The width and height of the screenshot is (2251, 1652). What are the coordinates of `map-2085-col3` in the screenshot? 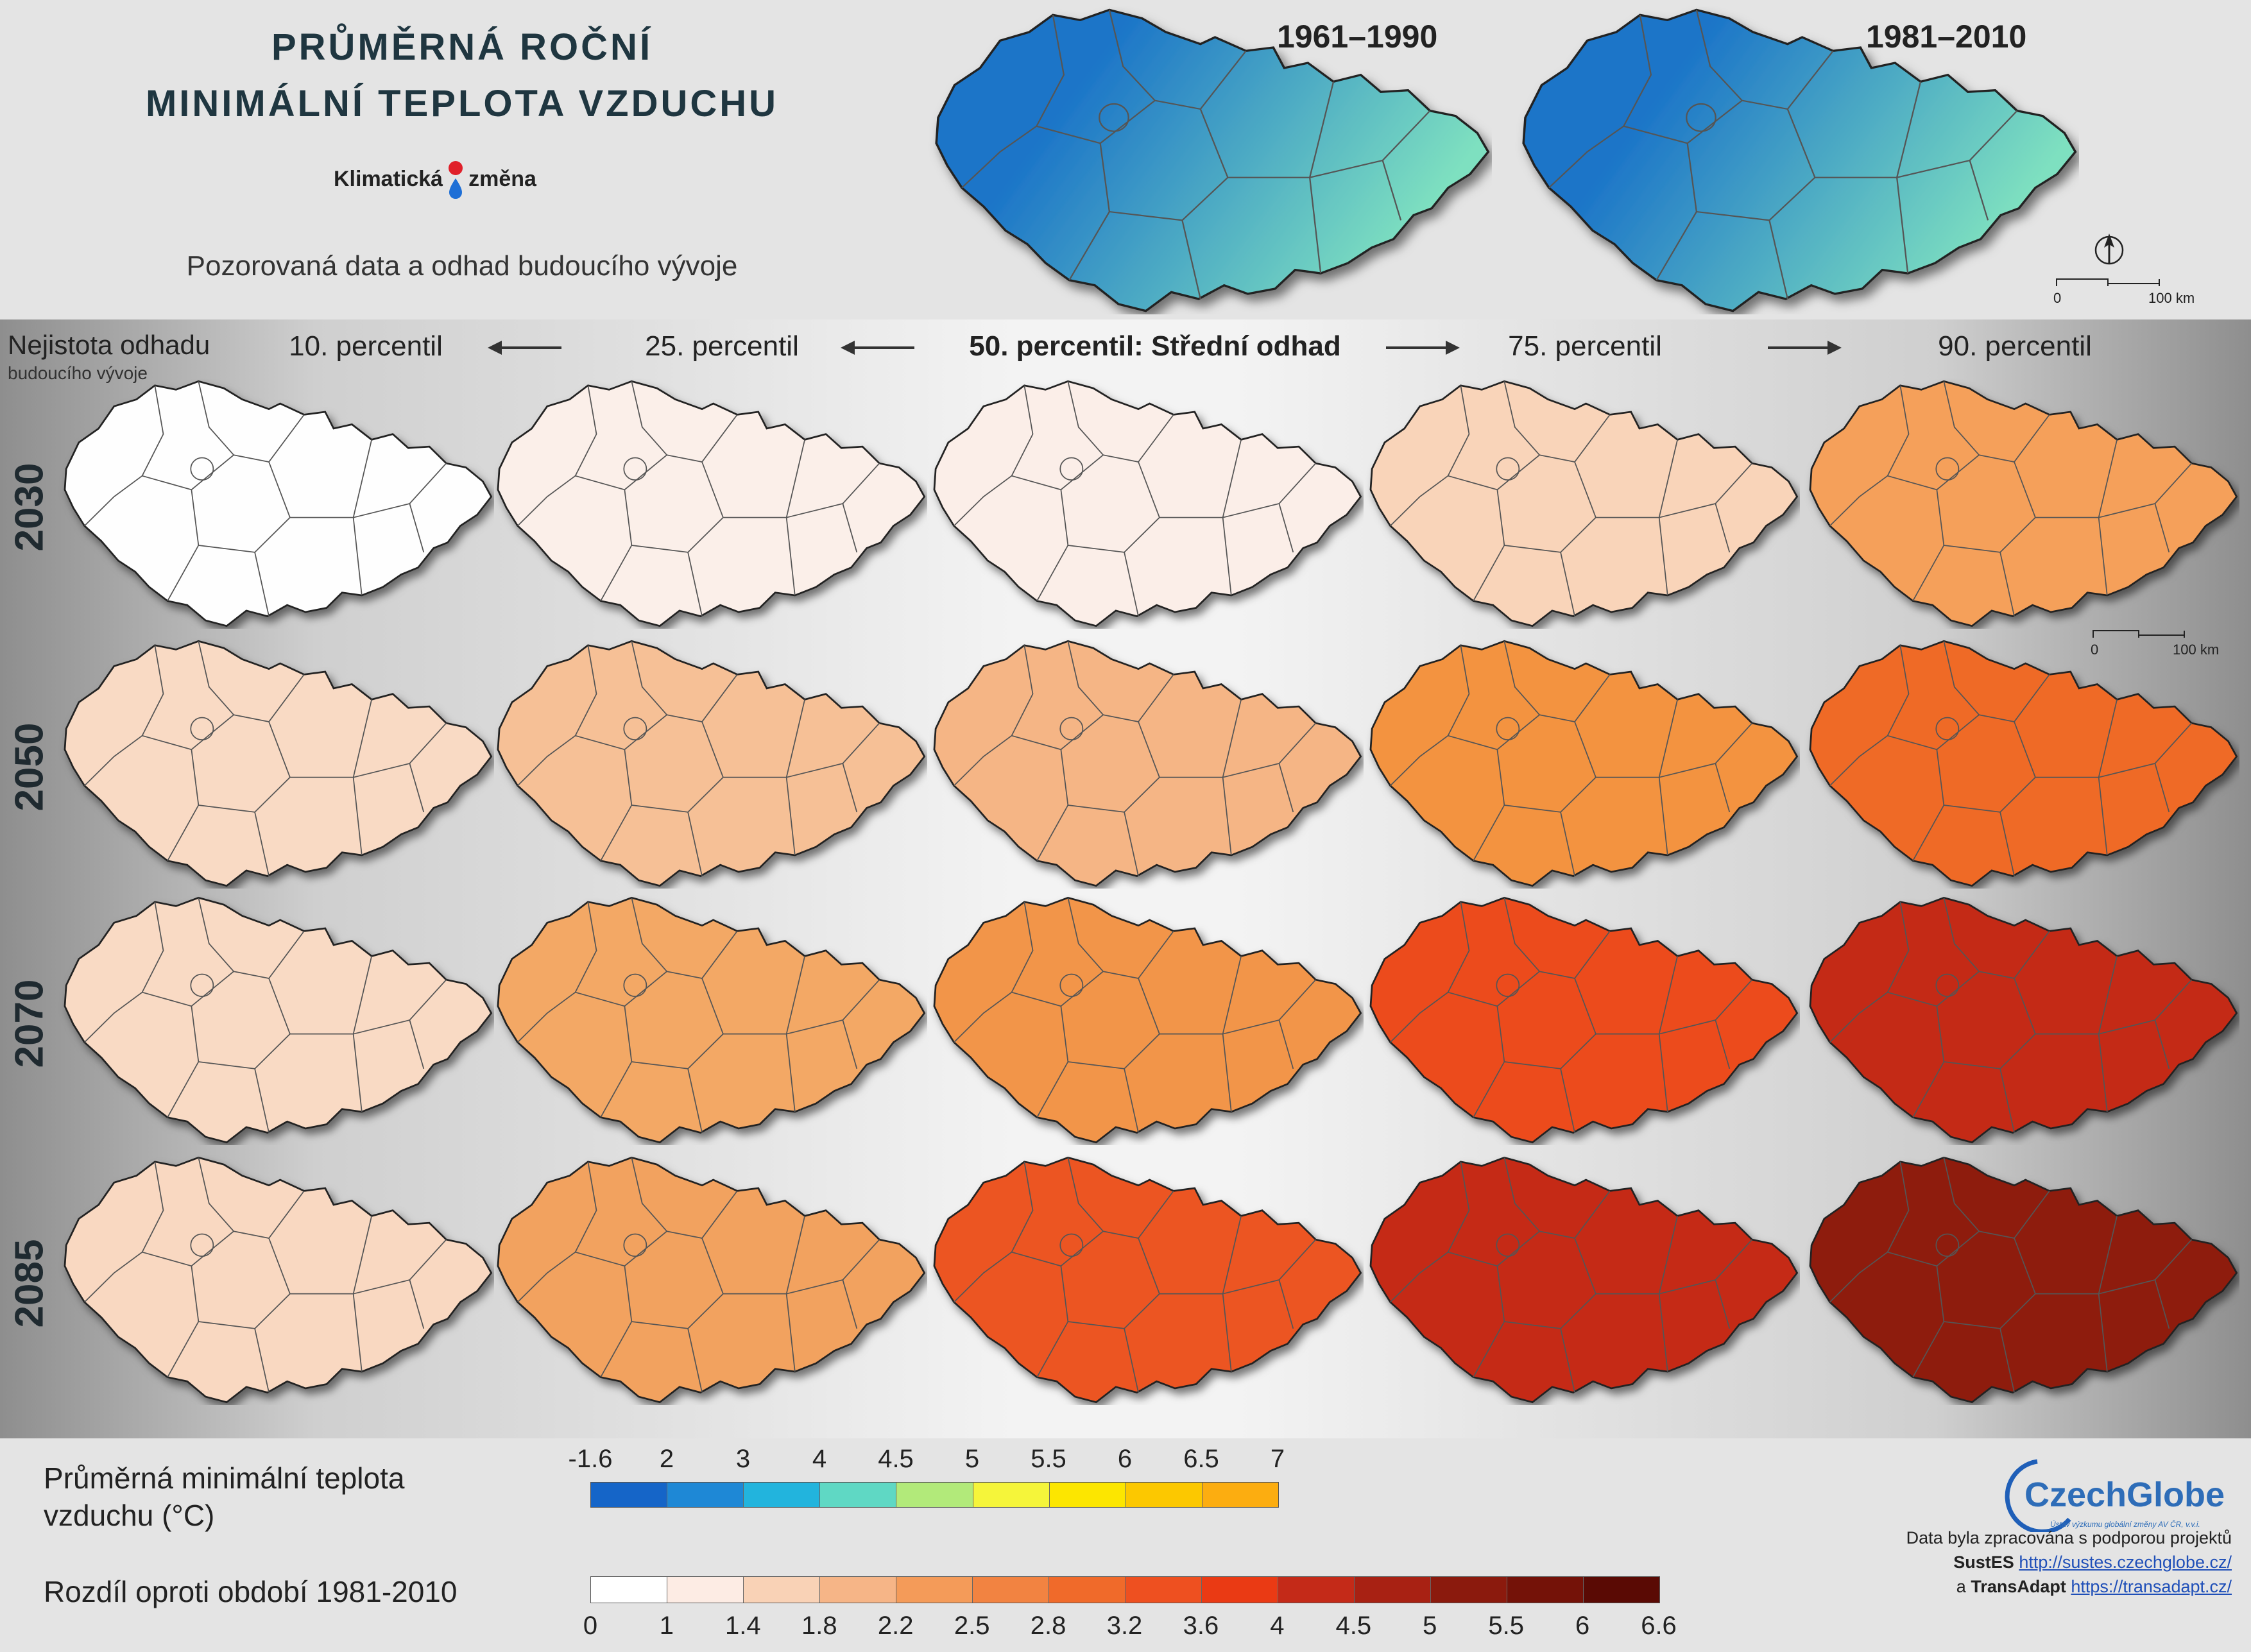 It's located at (1145, 1280).